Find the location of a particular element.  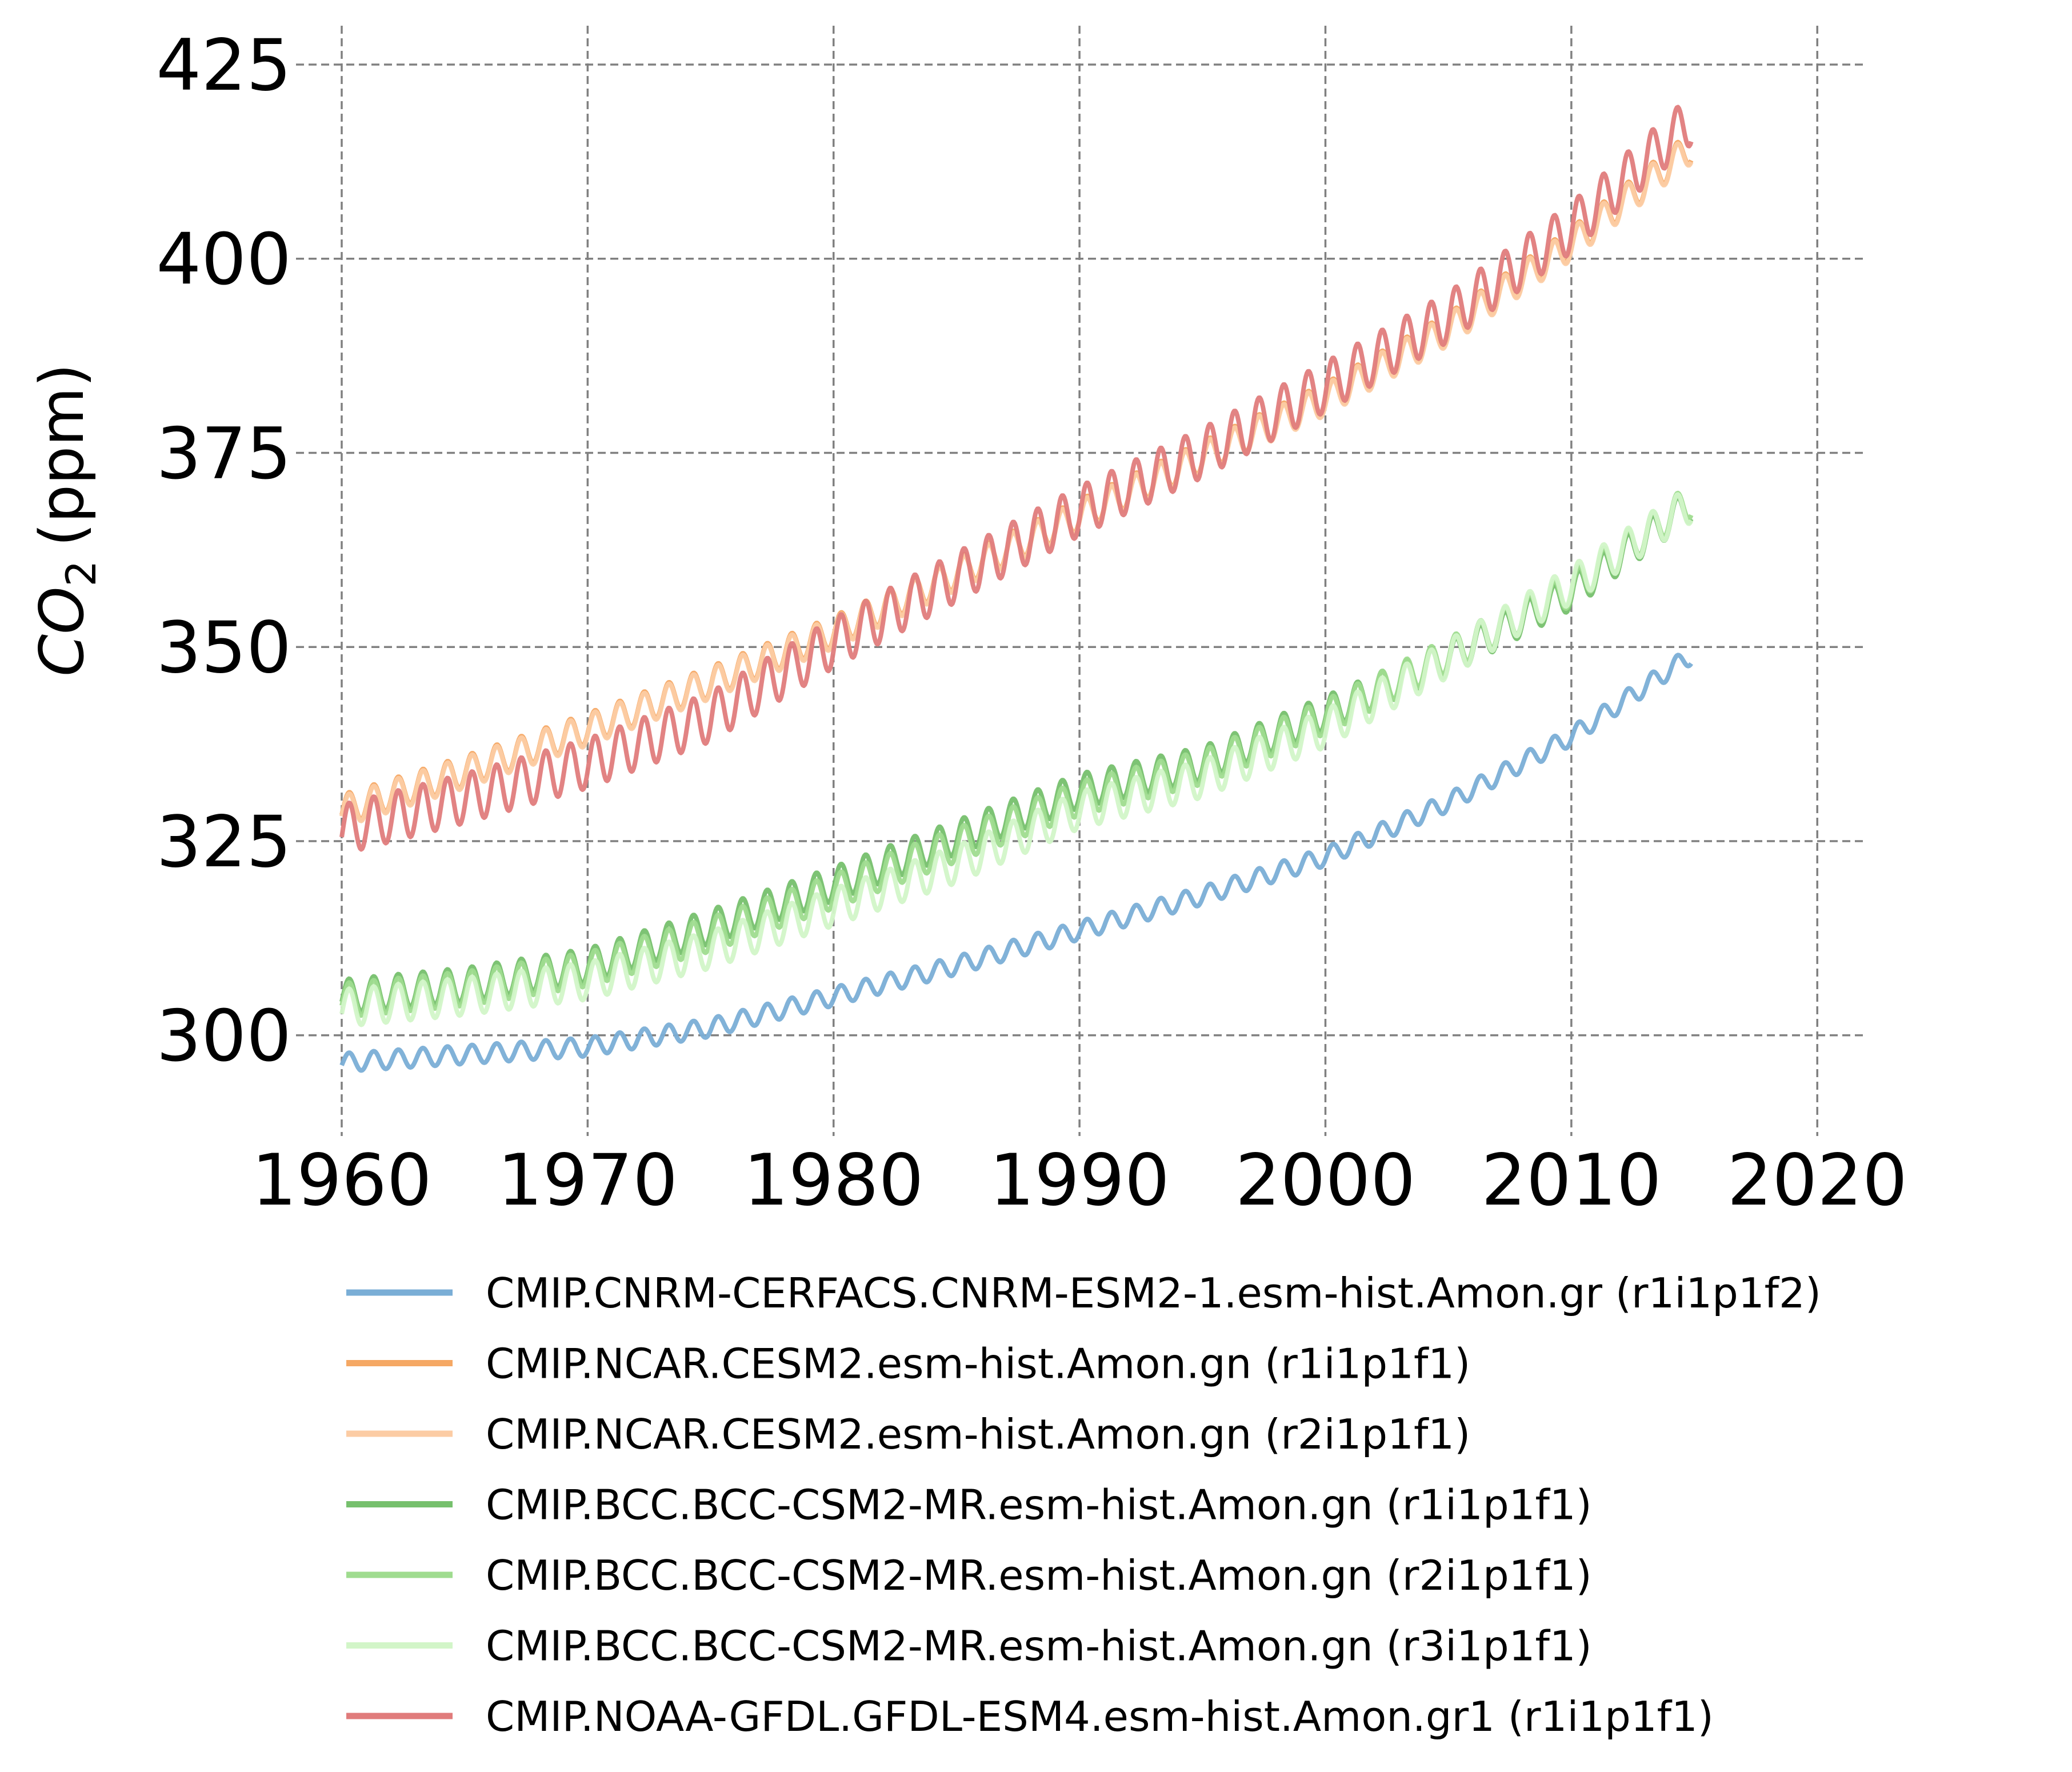

y-tick-label: 350 is located at coordinates (223, 648).